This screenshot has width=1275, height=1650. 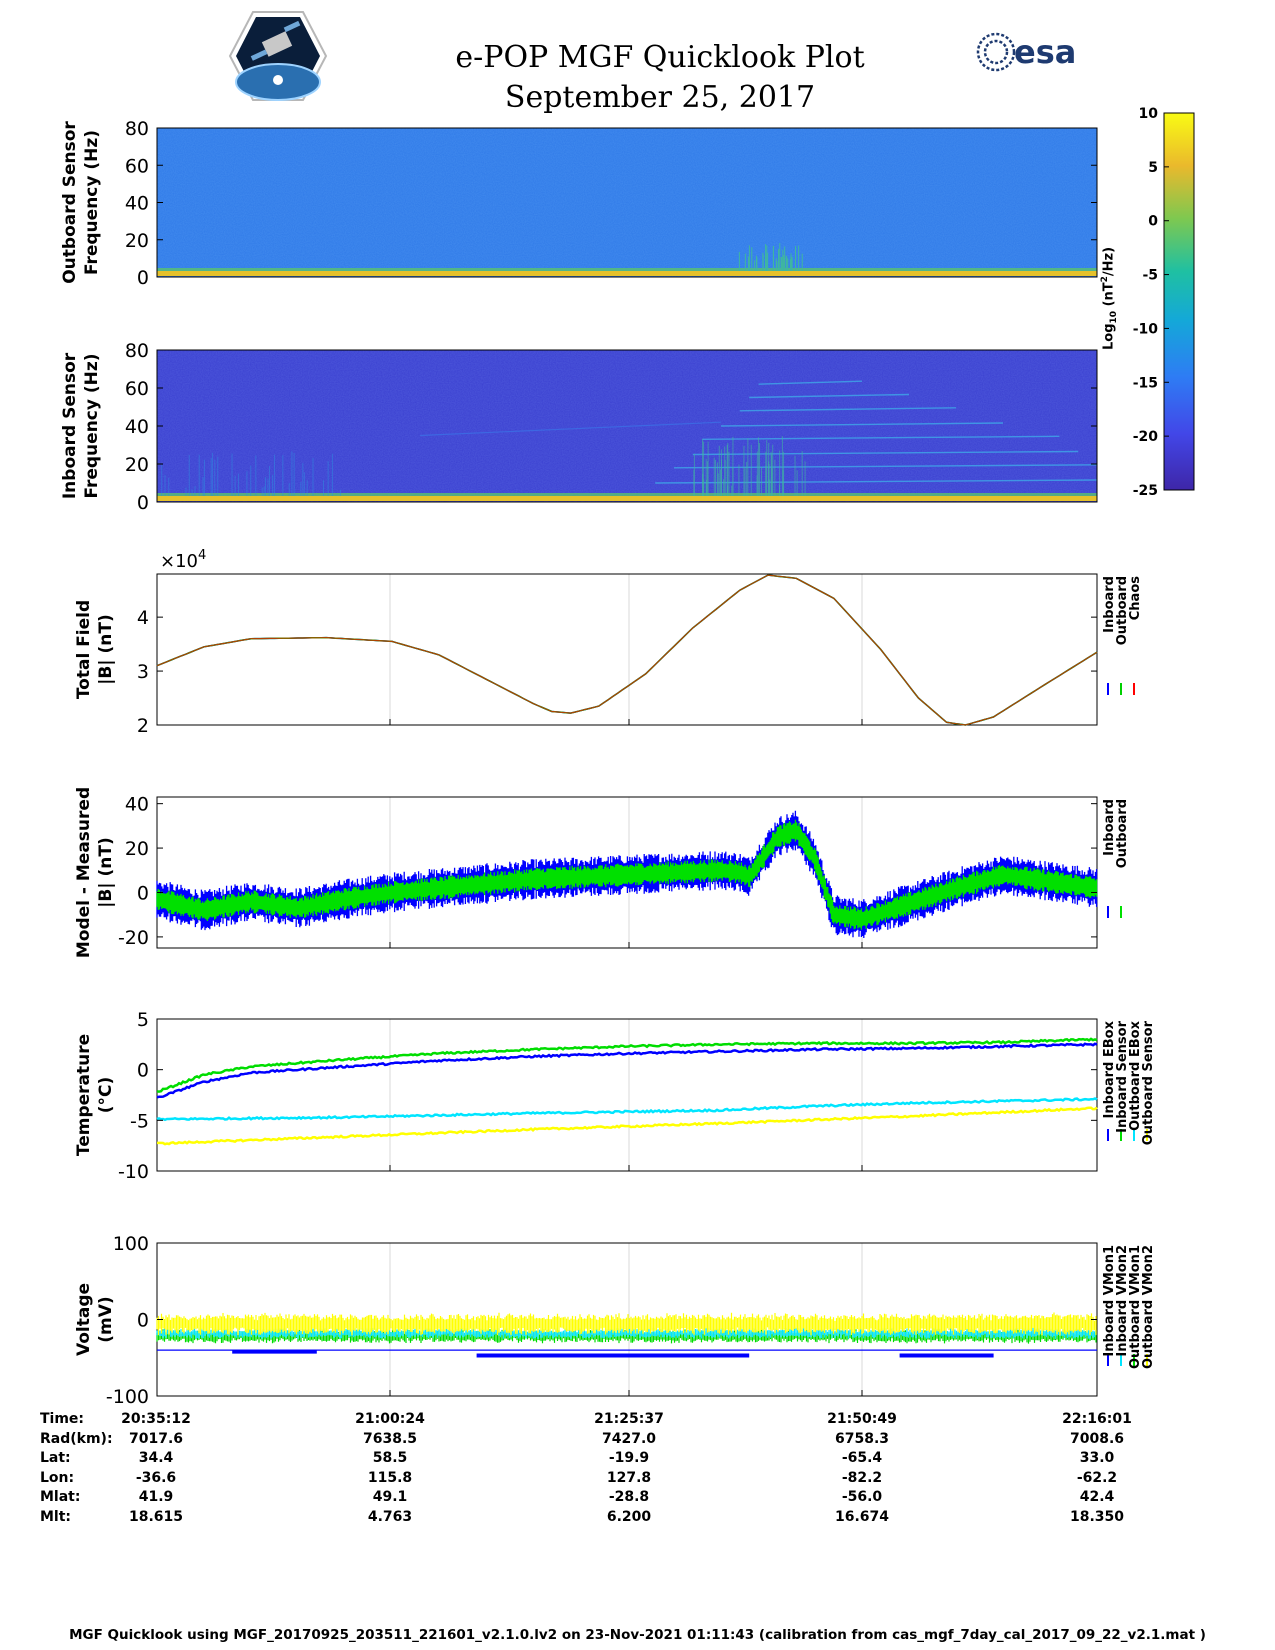 I want to click on series-band-outboard, so click(x=627, y=874).